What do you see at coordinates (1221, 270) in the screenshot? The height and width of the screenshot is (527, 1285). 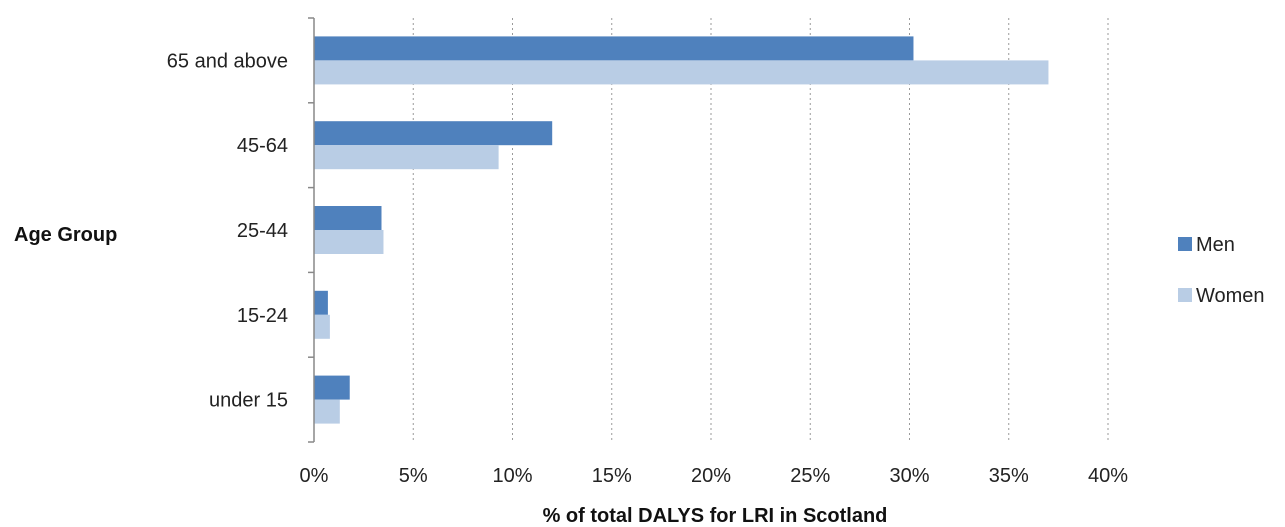 I see `legend: Men Women` at bounding box center [1221, 270].